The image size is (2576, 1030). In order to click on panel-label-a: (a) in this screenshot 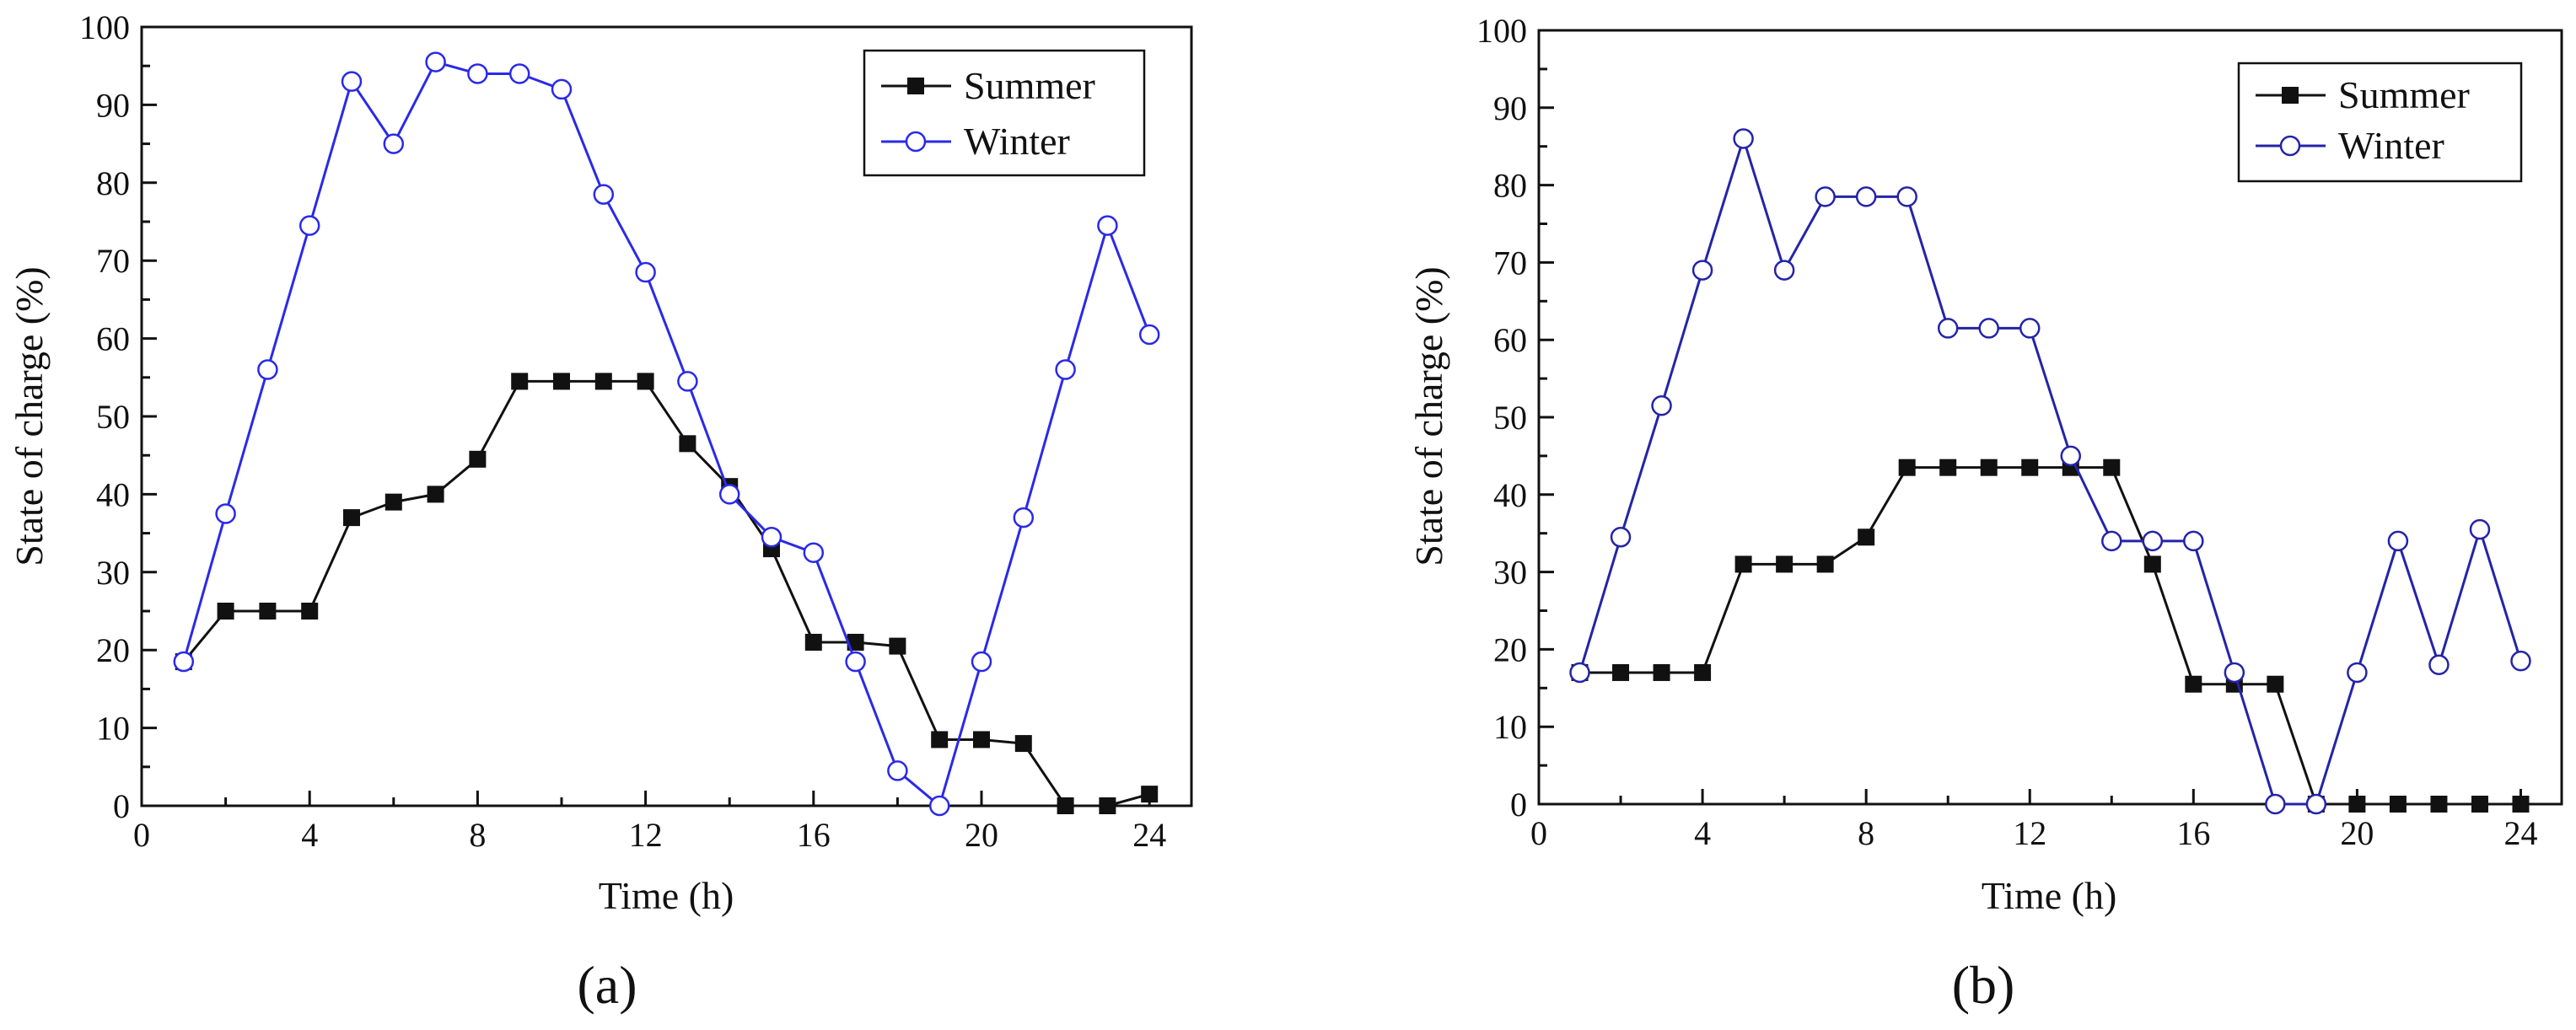, I will do `click(607, 985)`.